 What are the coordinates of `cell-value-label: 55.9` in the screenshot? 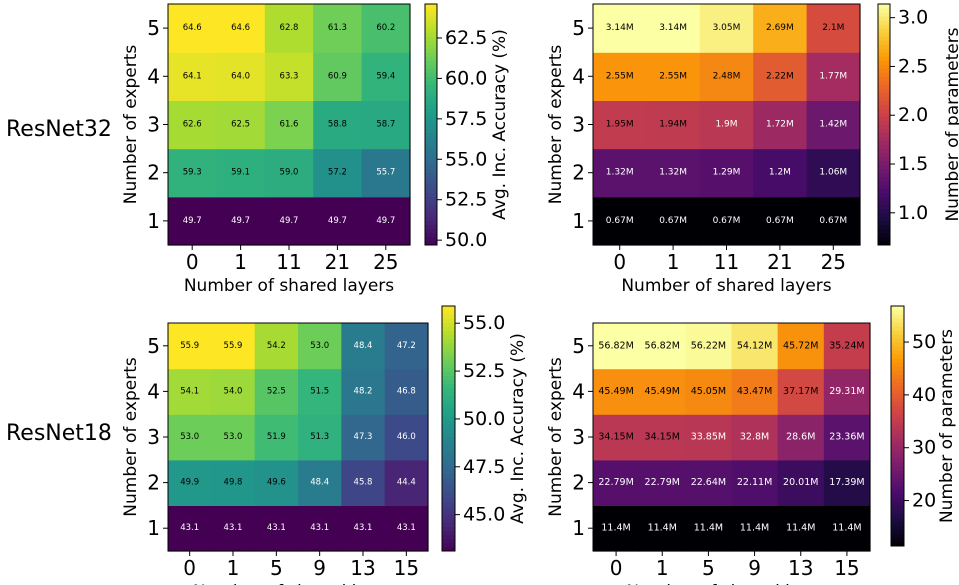 It's located at (233, 346).